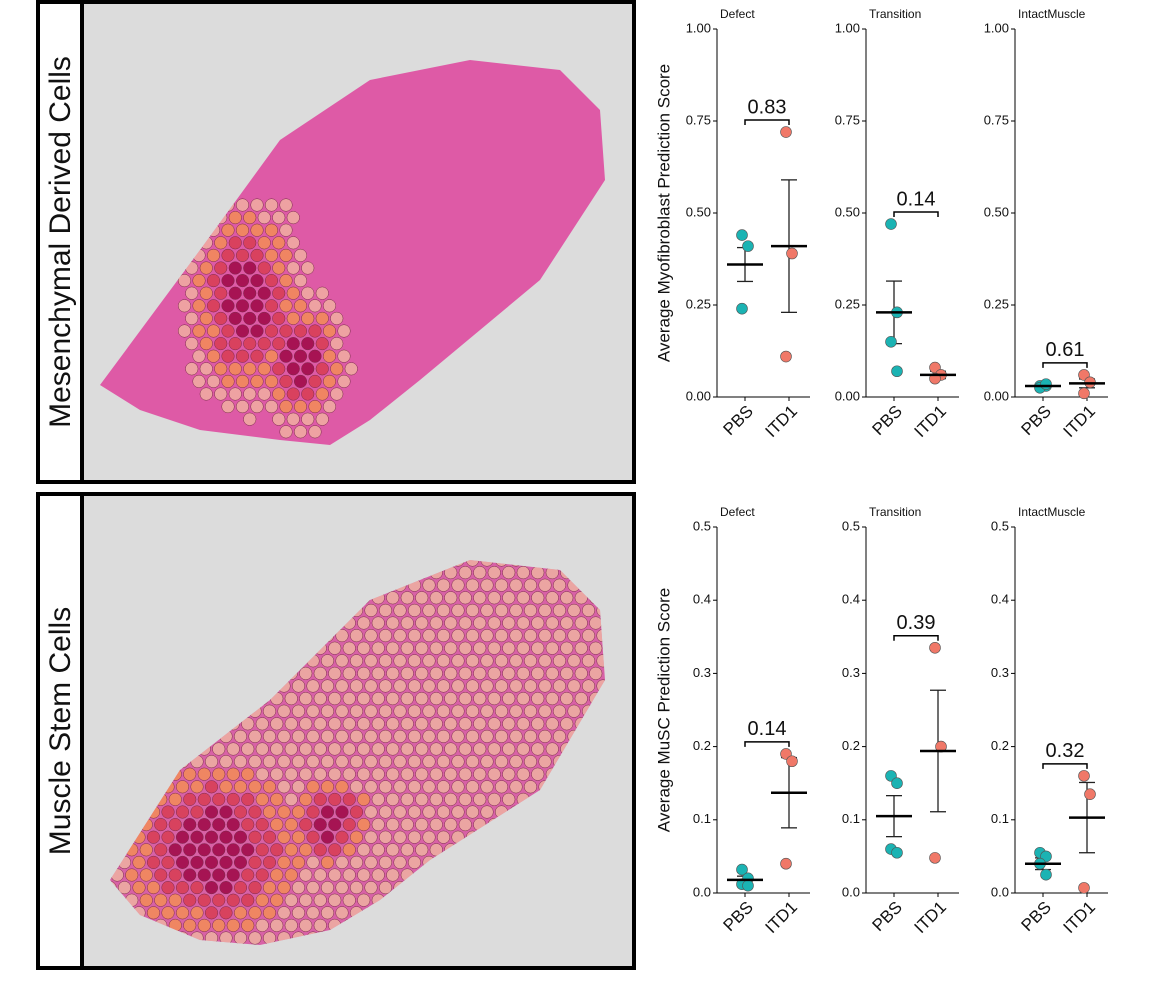 Image resolution: width=1160 pixels, height=985 pixels. What do you see at coordinates (767, 729) in the screenshot?
I see `p-value: 0.14` at bounding box center [767, 729].